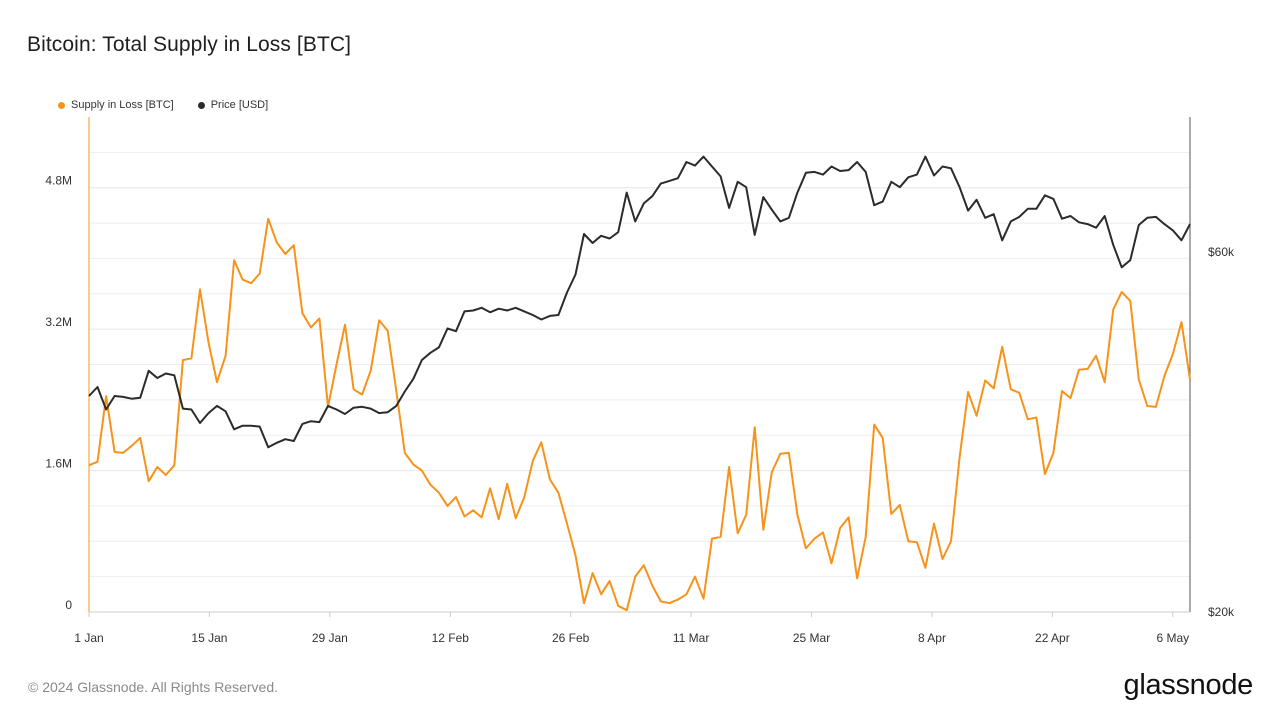  Describe the element at coordinates (58, 181) in the screenshot. I see `y-left-tick-label: 4.8M` at that location.